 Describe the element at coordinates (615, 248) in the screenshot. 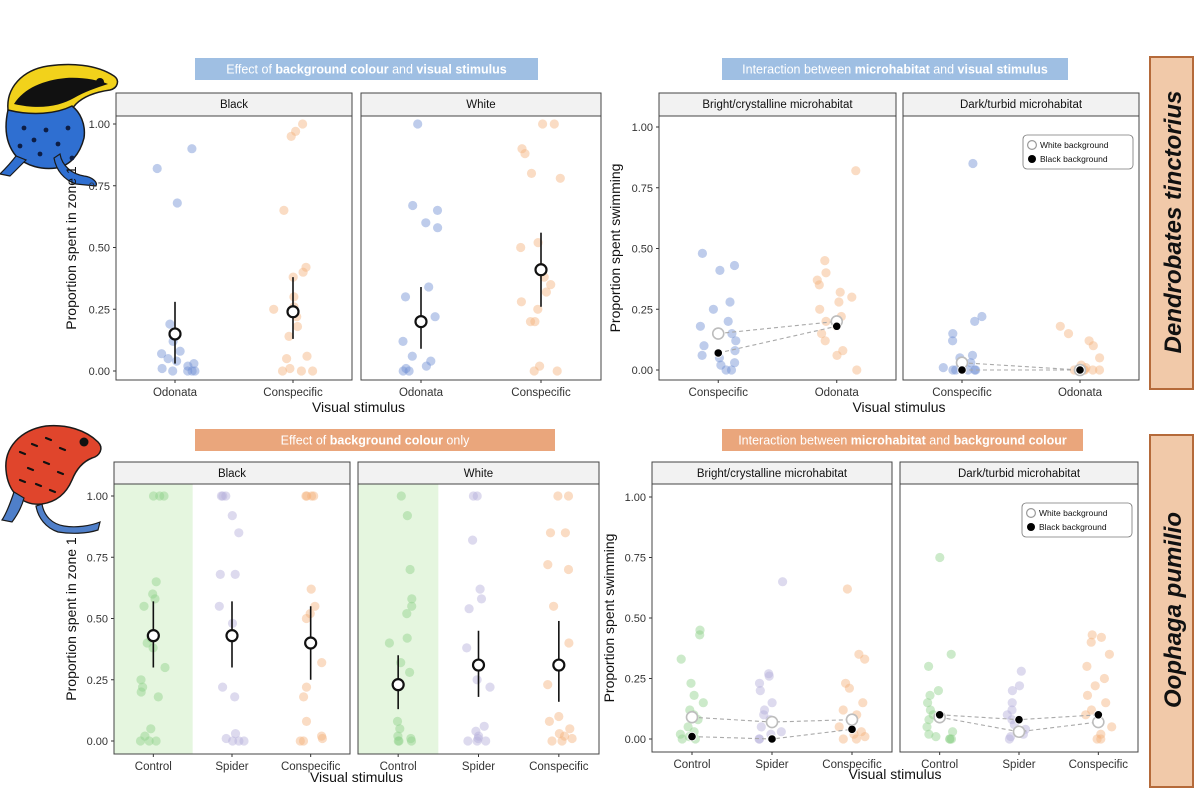

I see `y-axis-label: Proportion spent swimming` at that location.